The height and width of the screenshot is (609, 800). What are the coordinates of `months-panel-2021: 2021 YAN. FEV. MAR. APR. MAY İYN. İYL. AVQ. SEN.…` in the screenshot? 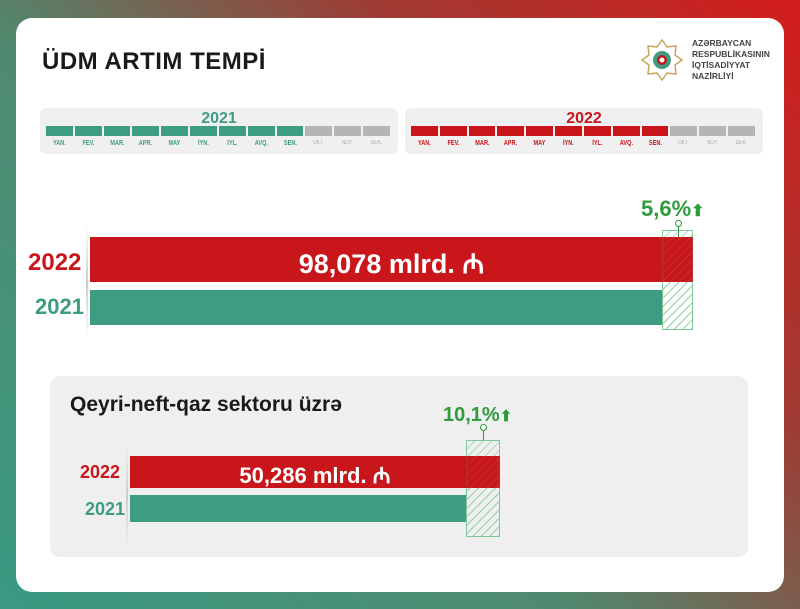 It's located at (219, 131).